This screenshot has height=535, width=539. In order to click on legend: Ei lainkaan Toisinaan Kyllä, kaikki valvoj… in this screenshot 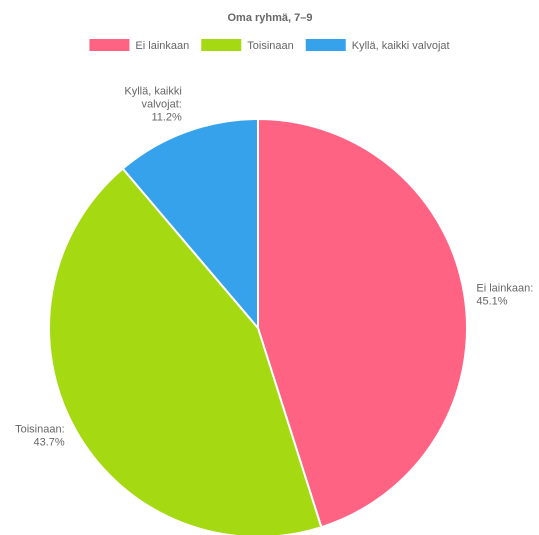, I will do `click(269, 45)`.